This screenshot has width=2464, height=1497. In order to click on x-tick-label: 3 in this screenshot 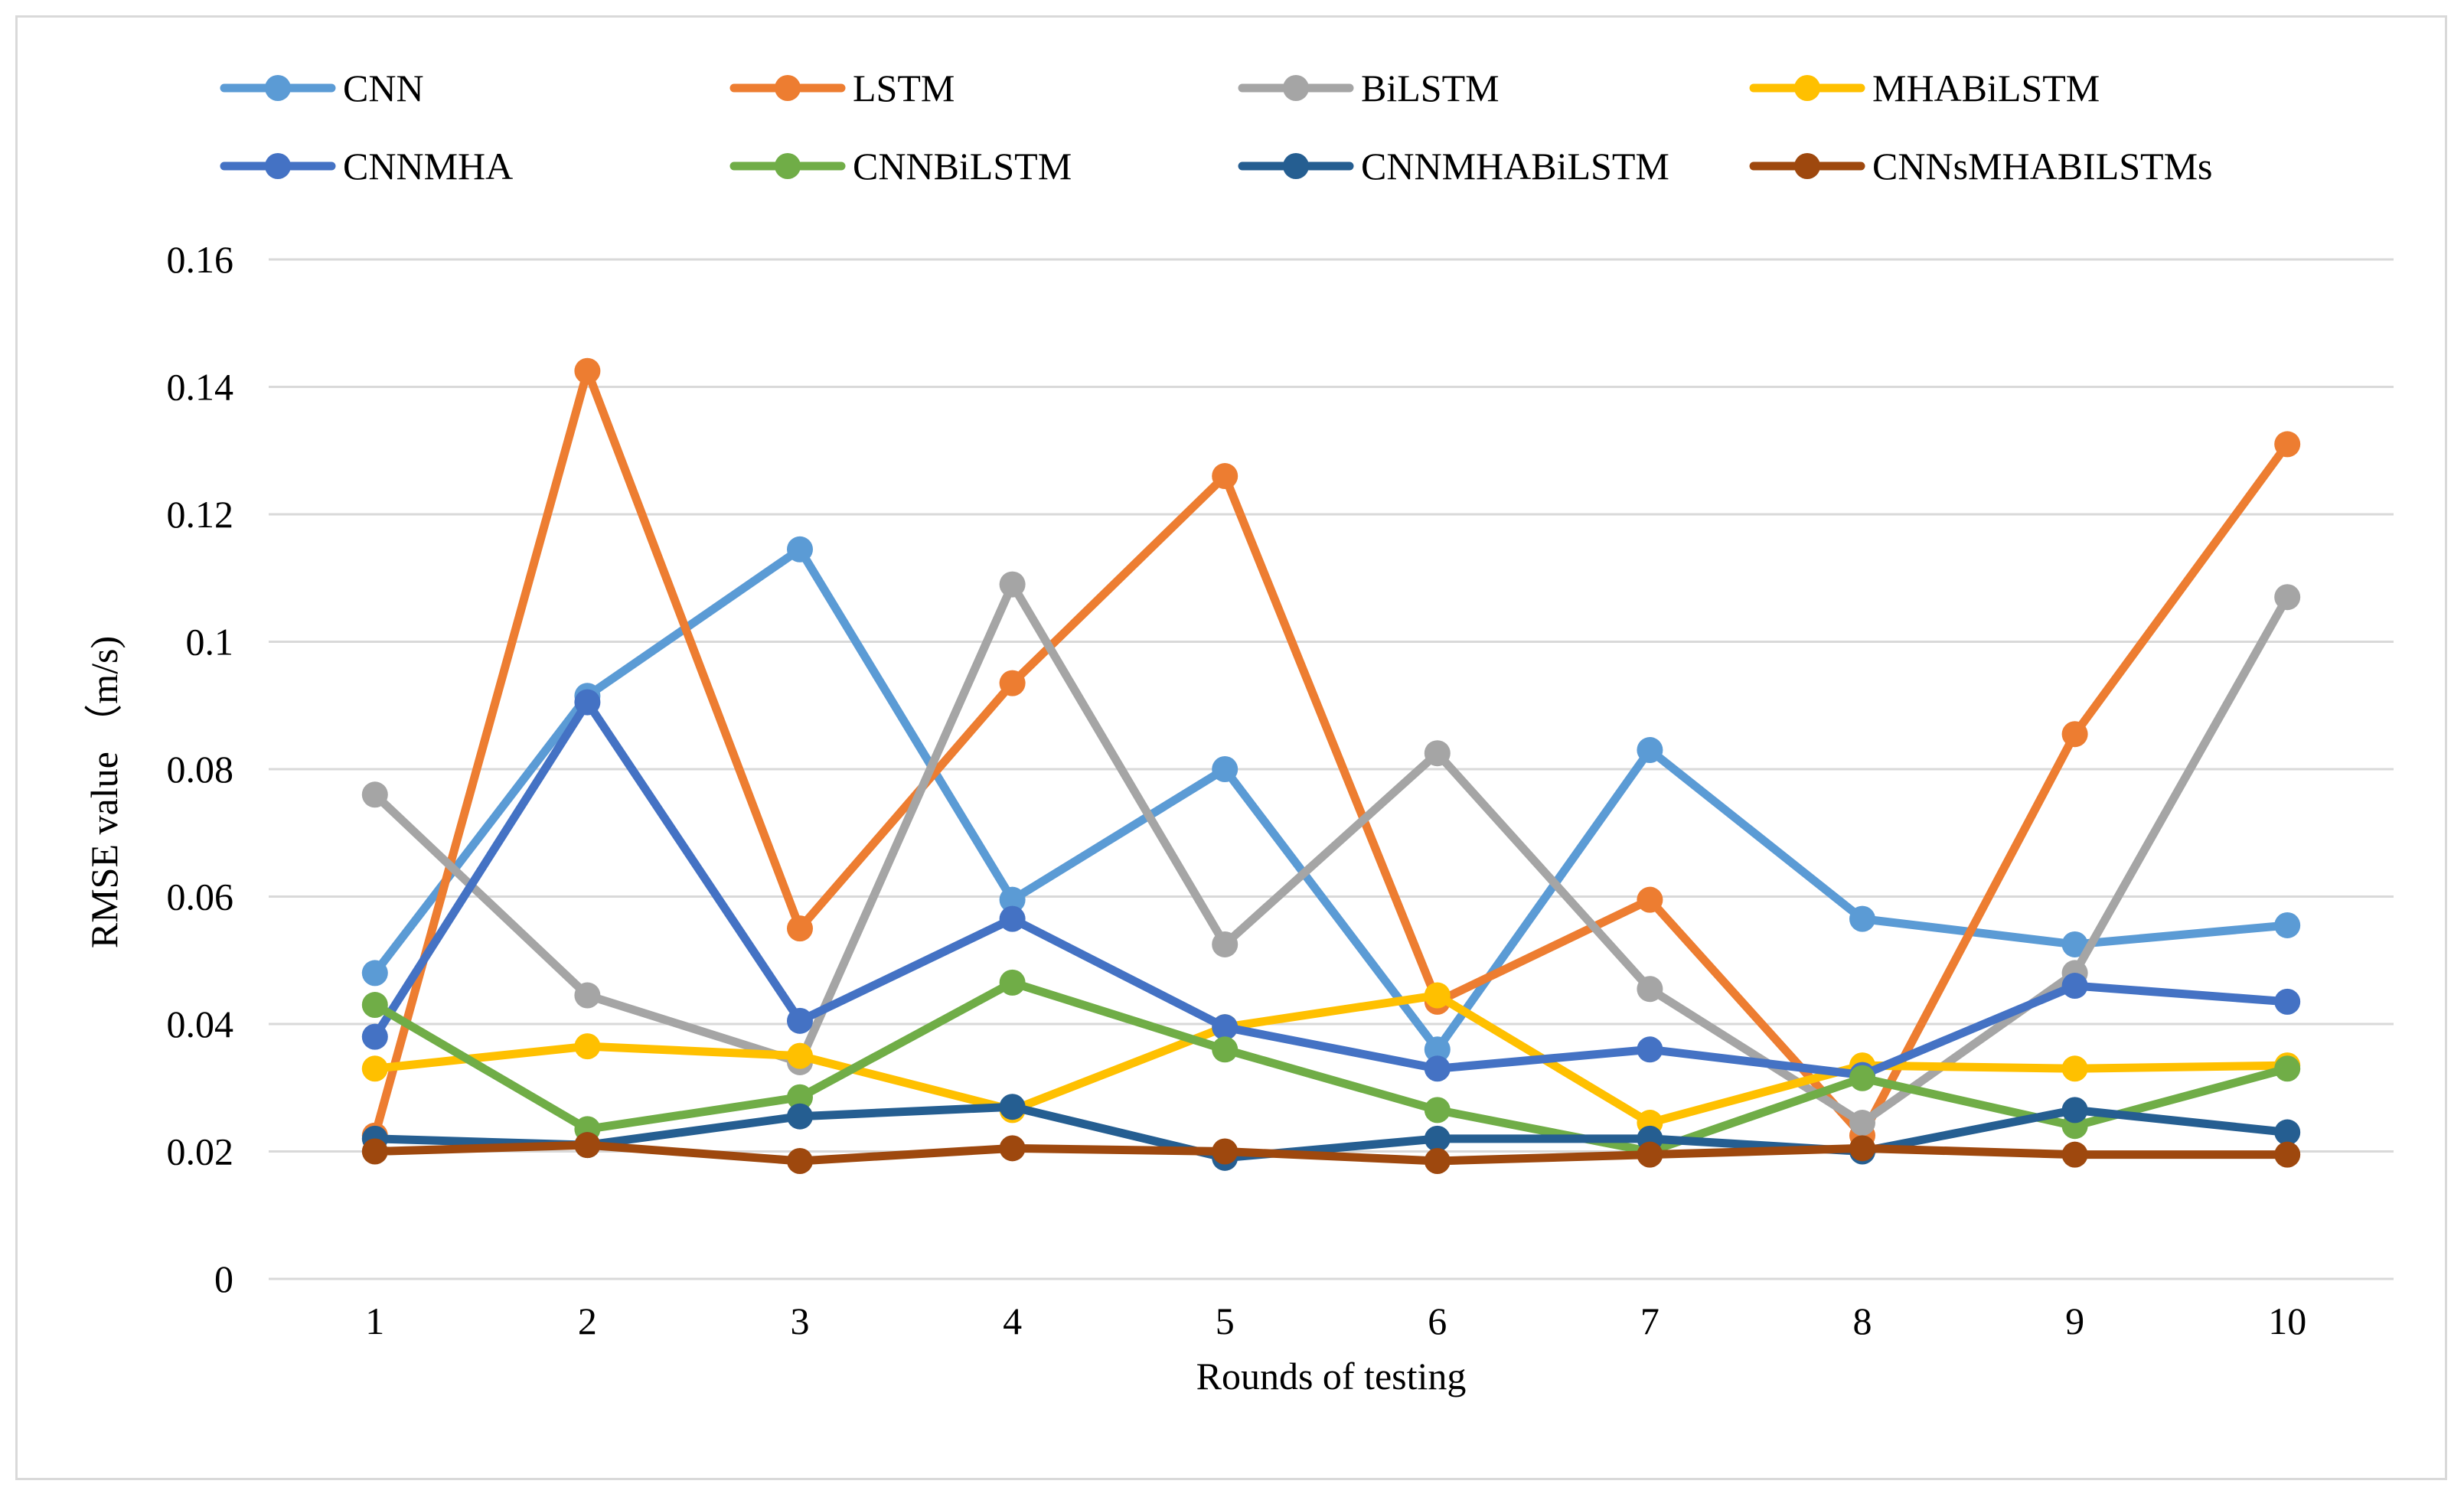, I will do `click(800, 1321)`.